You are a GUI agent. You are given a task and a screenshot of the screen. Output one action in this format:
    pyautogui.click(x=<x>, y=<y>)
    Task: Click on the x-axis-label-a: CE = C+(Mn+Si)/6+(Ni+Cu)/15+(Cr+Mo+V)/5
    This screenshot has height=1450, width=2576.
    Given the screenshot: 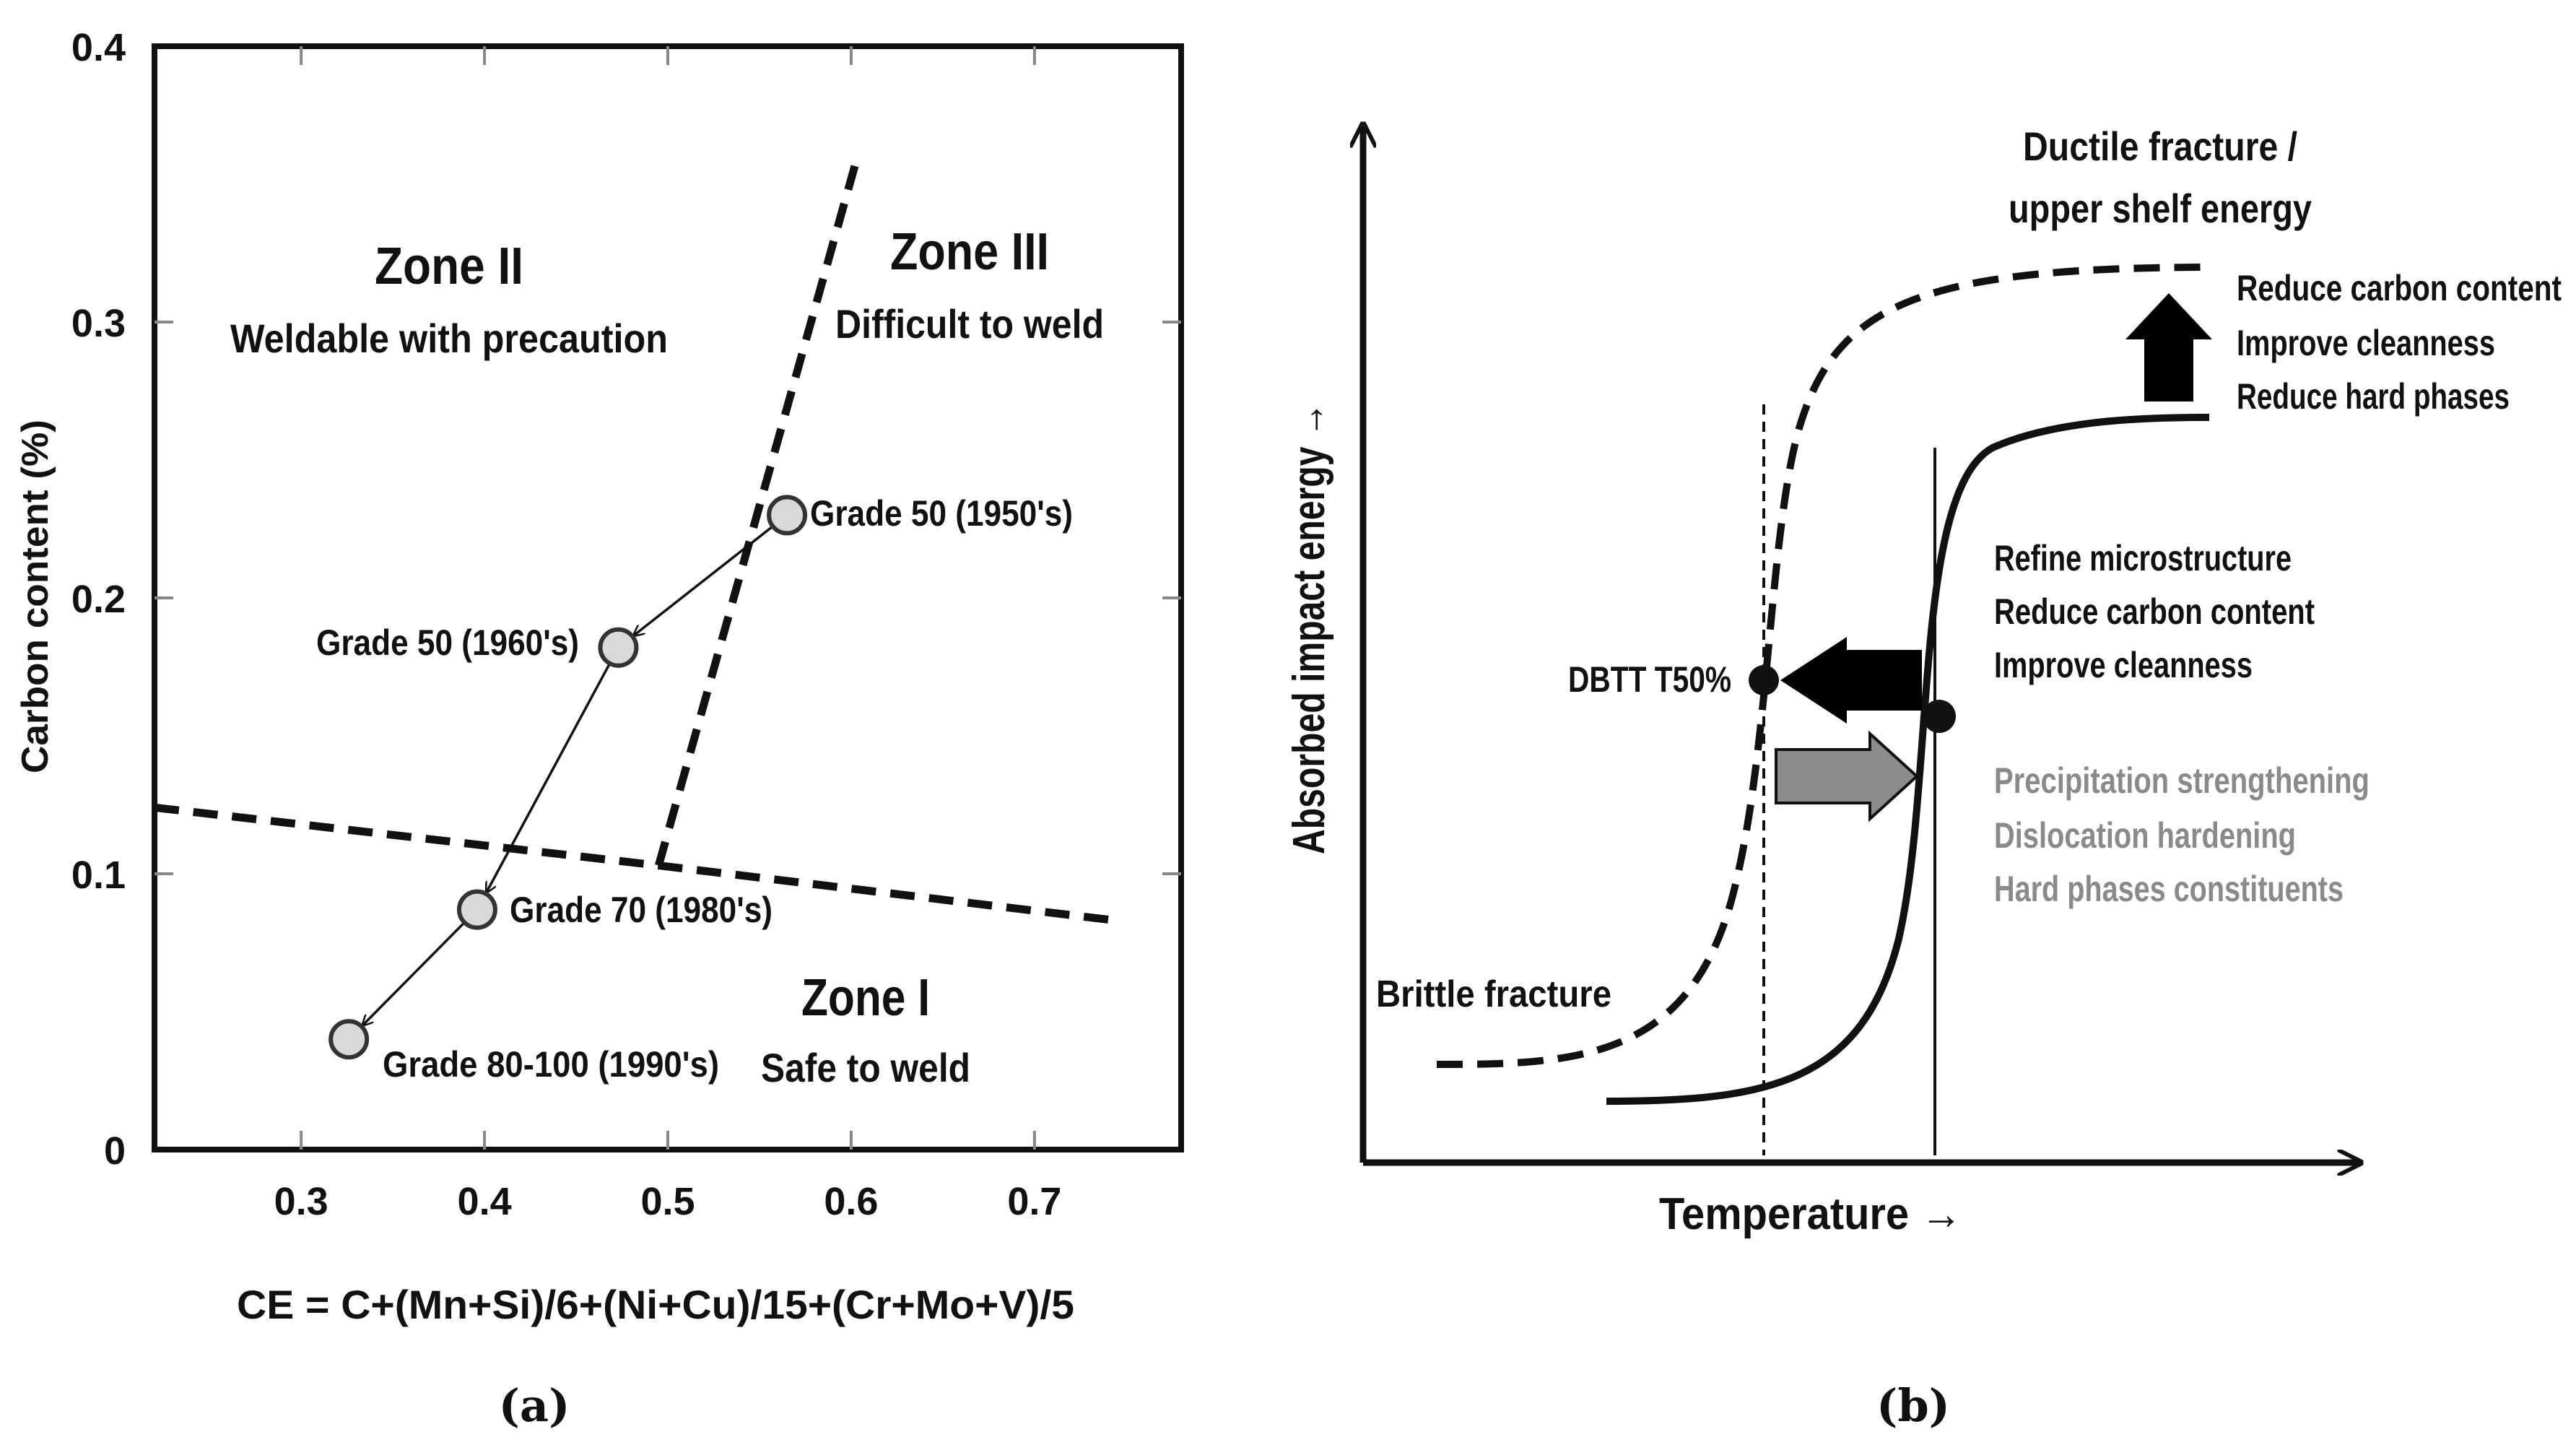 What is the action you would take?
    pyautogui.click(x=655, y=1304)
    